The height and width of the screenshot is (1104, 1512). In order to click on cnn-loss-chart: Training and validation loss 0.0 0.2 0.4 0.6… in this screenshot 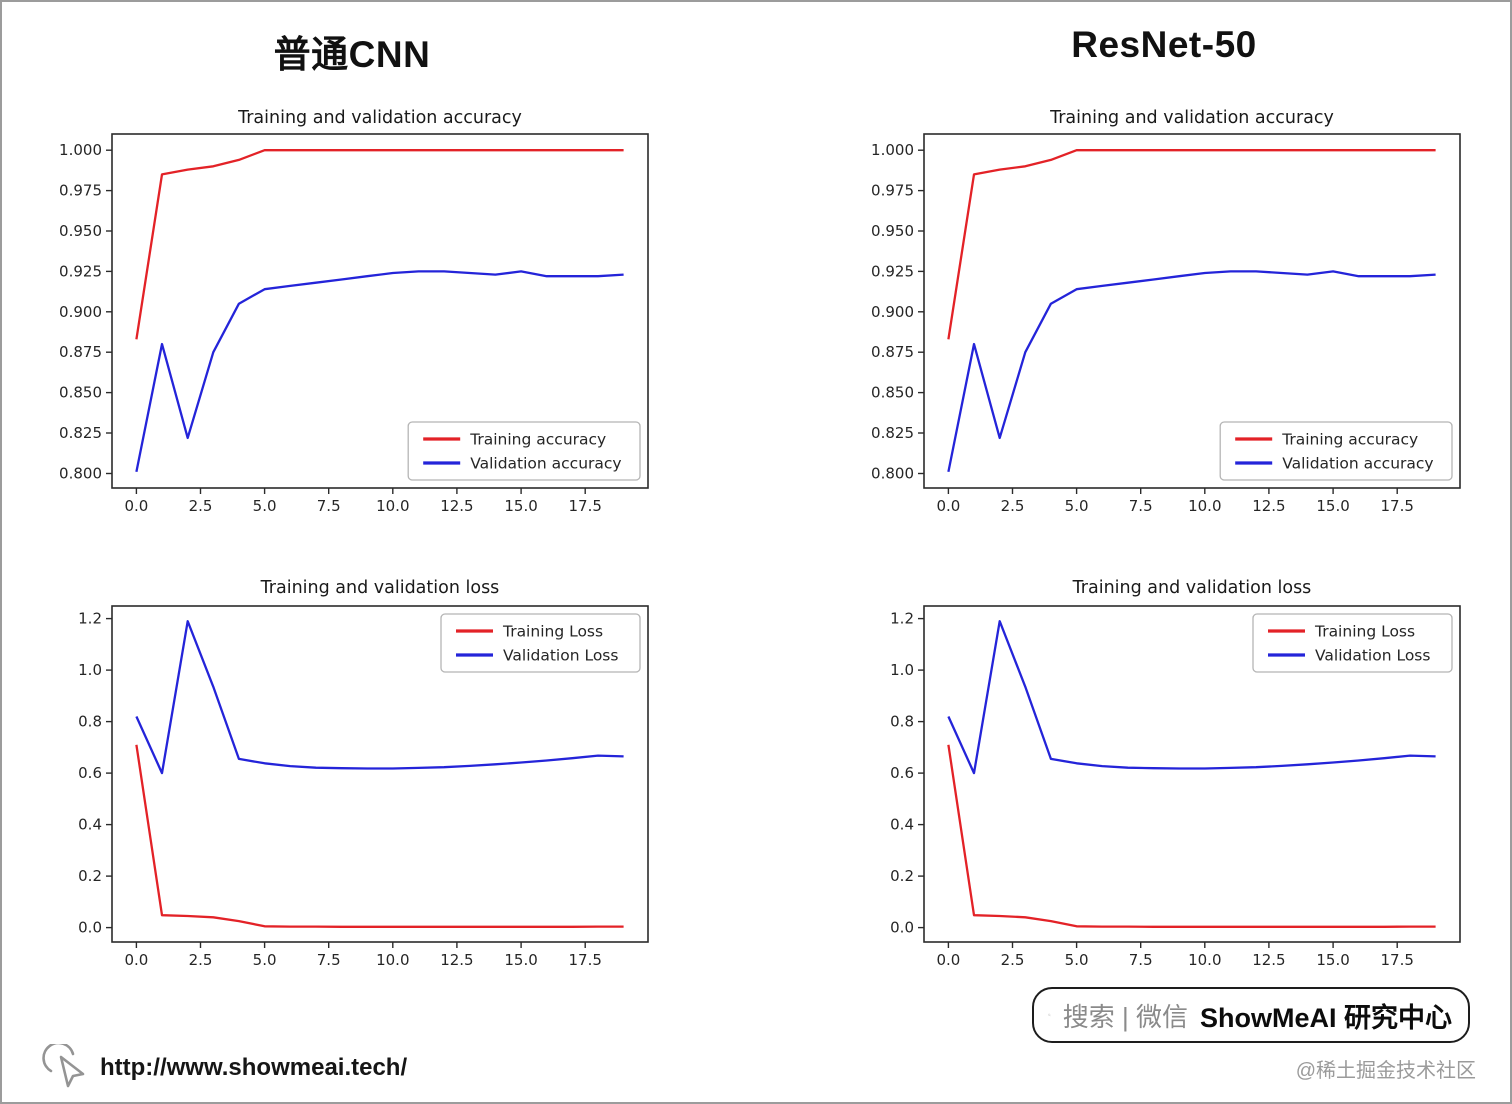, I will do `click(363, 773)`.